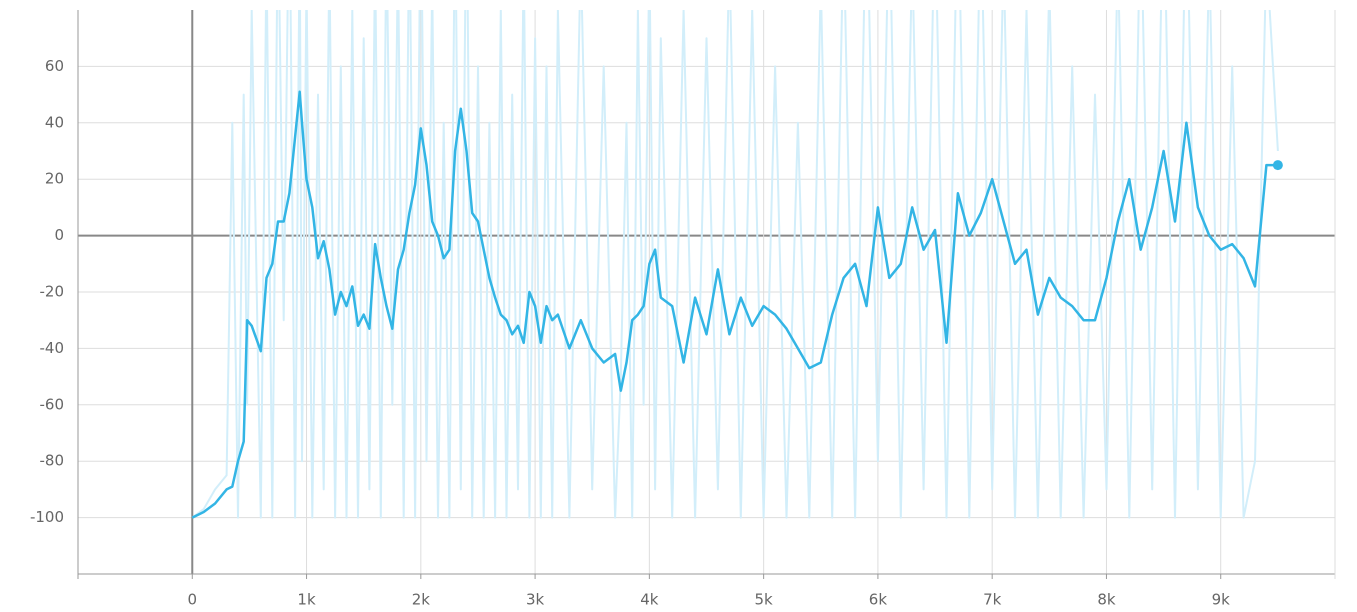  What do you see at coordinates (54, 122) in the screenshot?
I see `y-tick-label: 40` at bounding box center [54, 122].